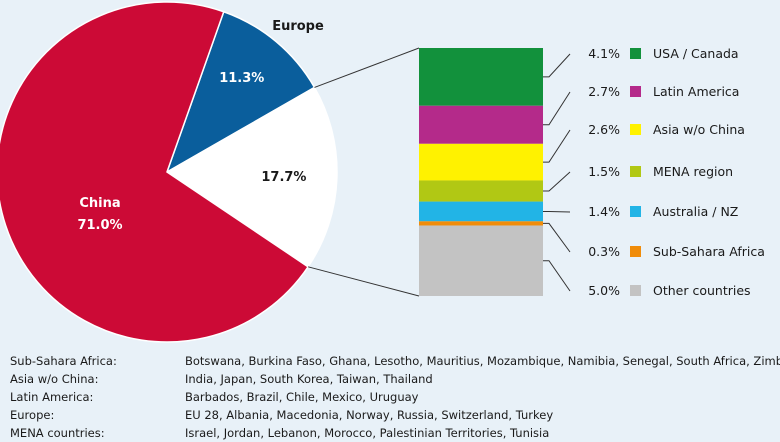  Describe the element at coordinates (693, 171) in the screenshot. I see `legend-label-mena-region: MENA region` at that location.